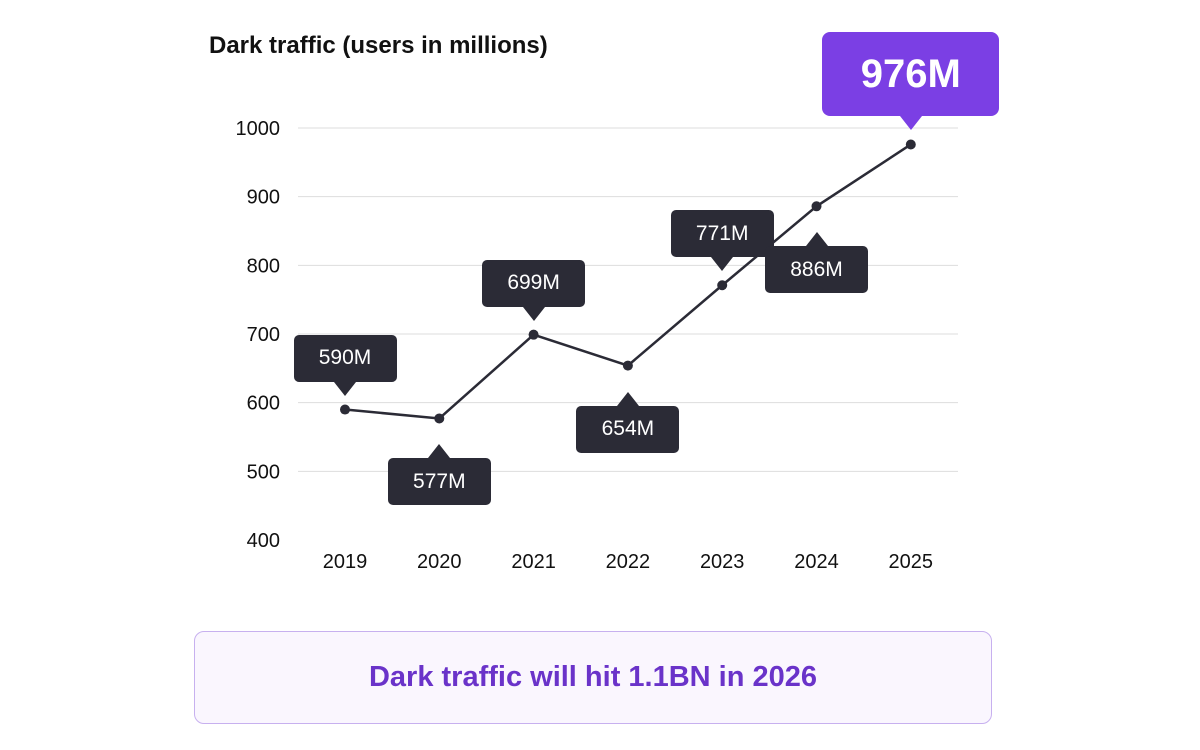  I want to click on y-tick-label: 700, so click(263, 335).